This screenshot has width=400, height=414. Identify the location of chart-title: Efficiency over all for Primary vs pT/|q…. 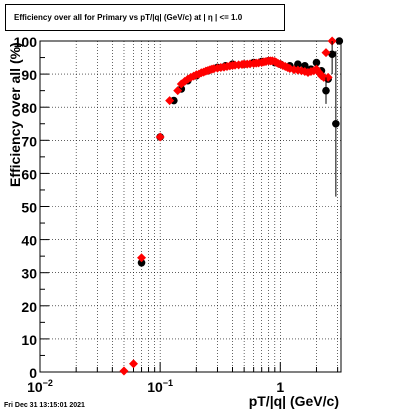
(145, 17).